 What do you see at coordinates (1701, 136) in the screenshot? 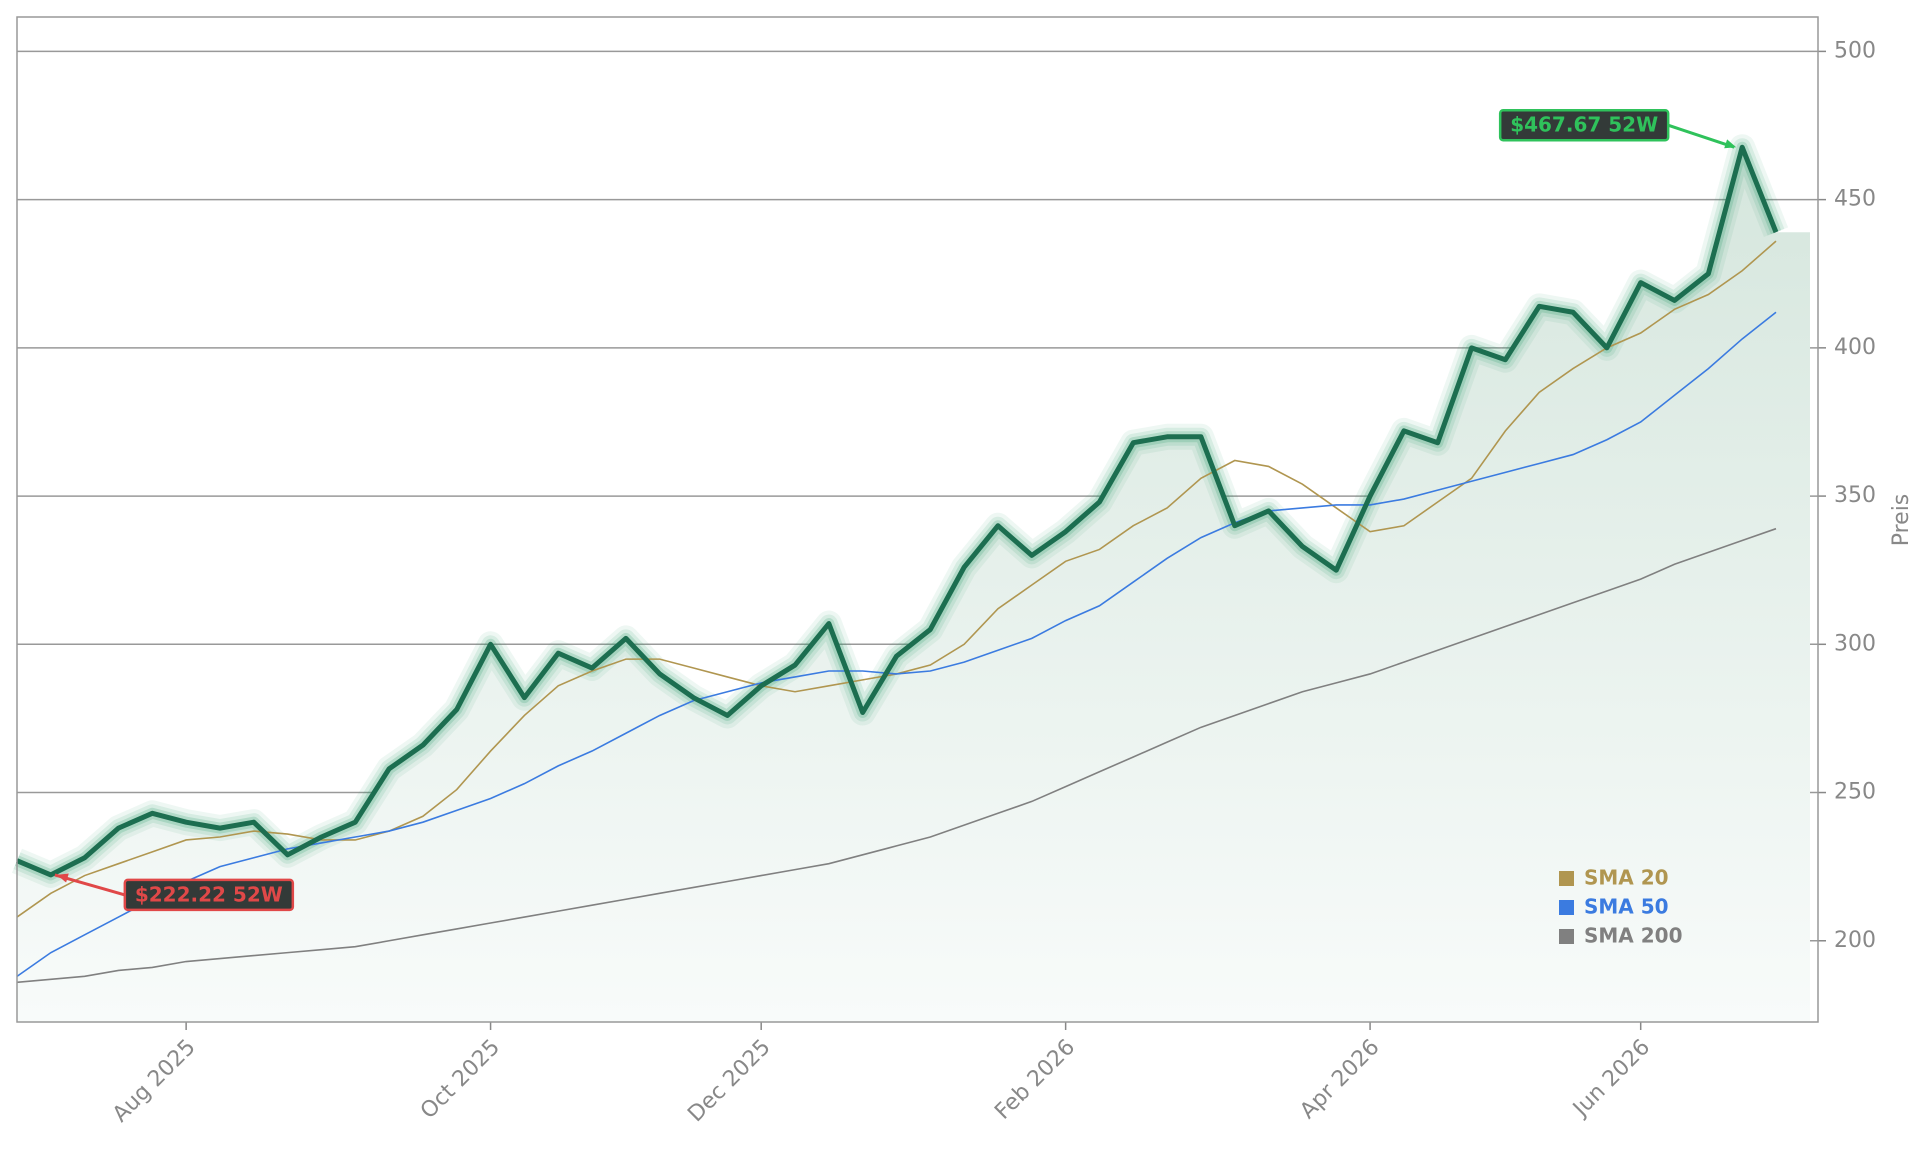
I see `annotation-arrow` at bounding box center [1701, 136].